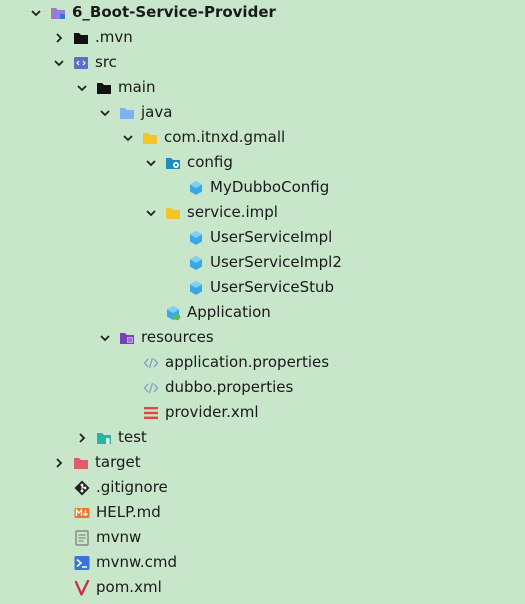  I want to click on tree-label-config: config, so click(210, 162).